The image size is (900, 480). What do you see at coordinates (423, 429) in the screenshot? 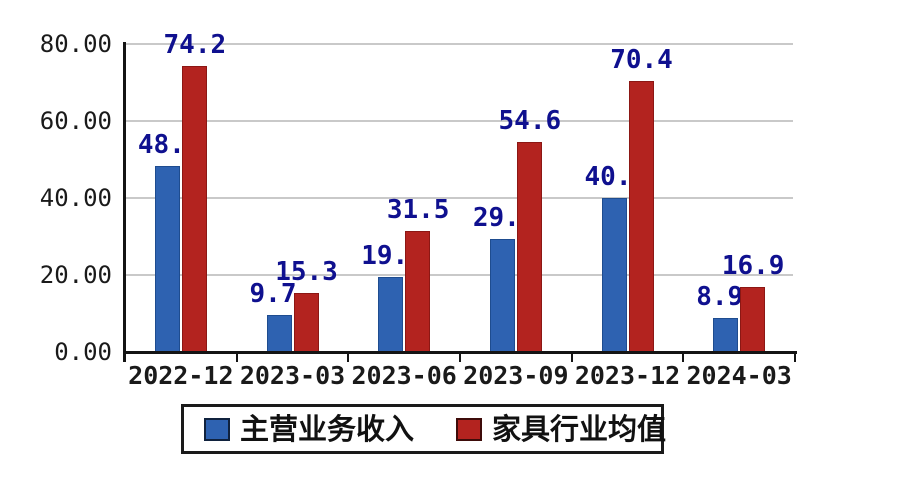
I see `legend: 主营业务收入 家具行业均值` at bounding box center [423, 429].